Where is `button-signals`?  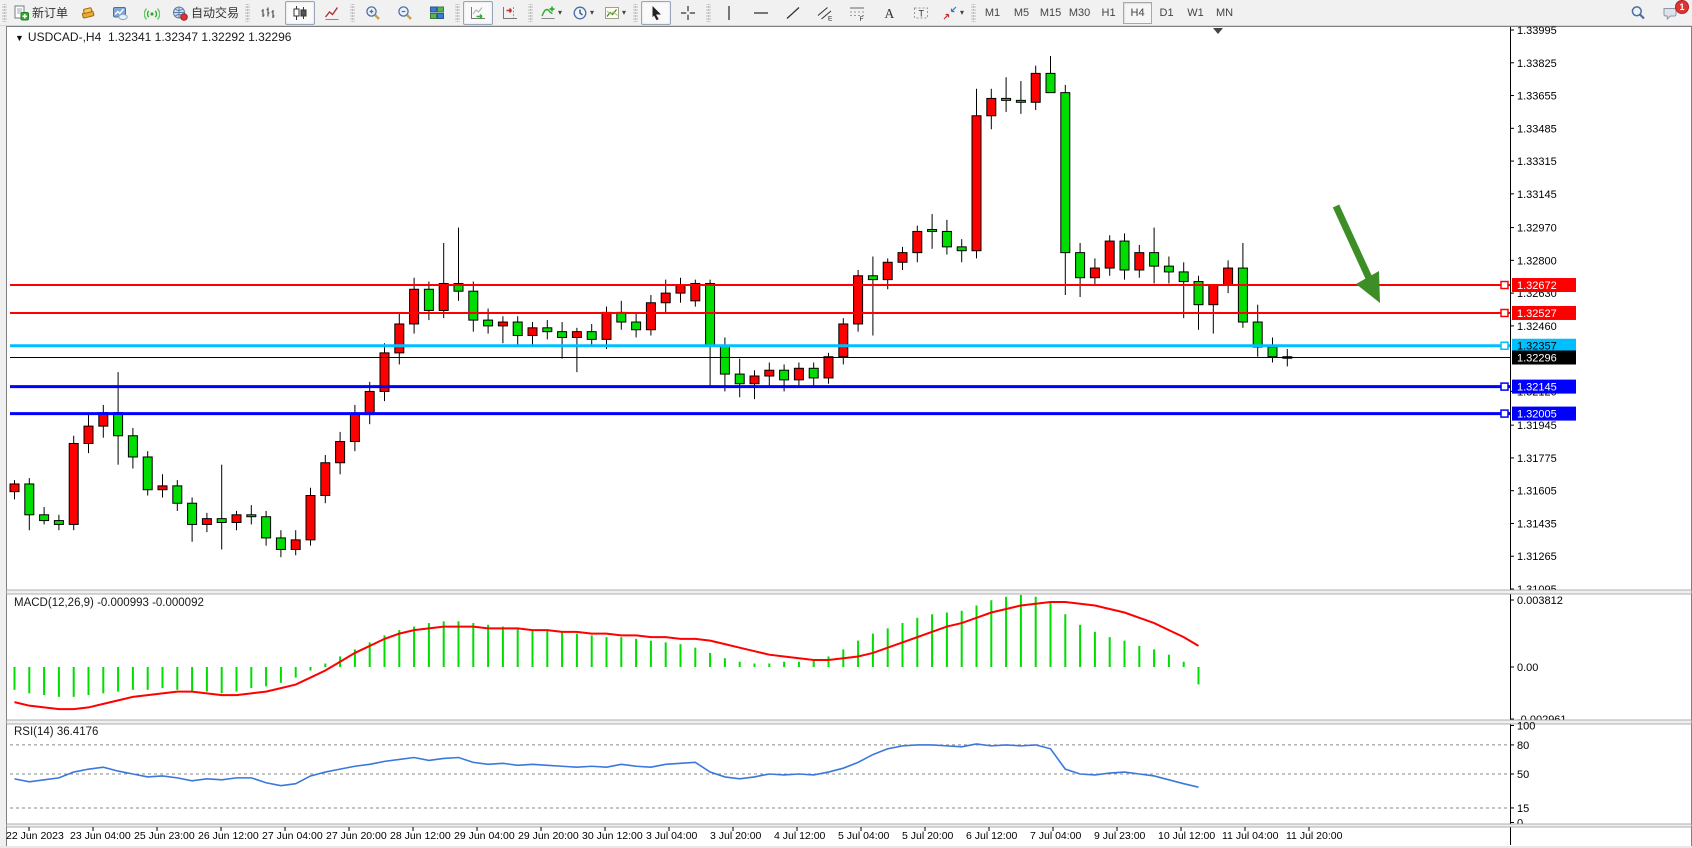 button-signals is located at coordinates (152, 13).